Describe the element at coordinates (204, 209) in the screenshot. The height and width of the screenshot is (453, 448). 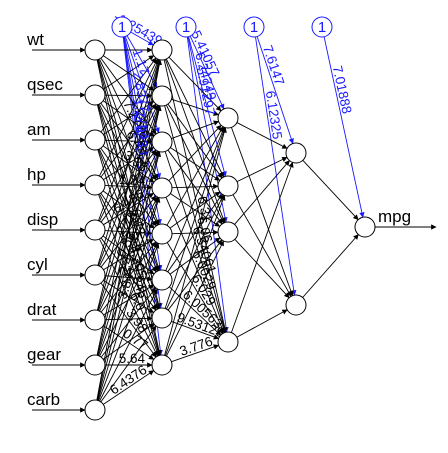
I see `weight-label: 6.31` at that location.